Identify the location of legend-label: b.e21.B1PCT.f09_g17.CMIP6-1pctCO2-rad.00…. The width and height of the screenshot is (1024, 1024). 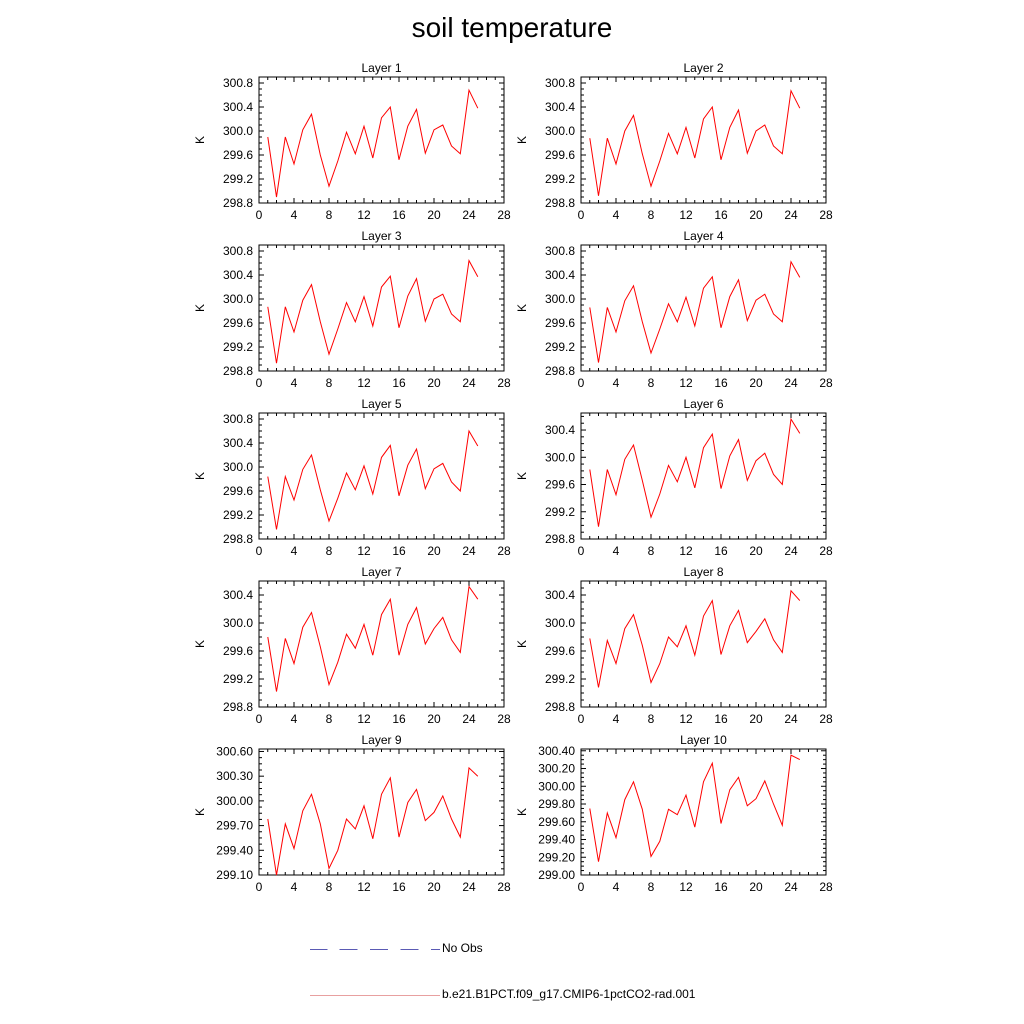
(569, 994).